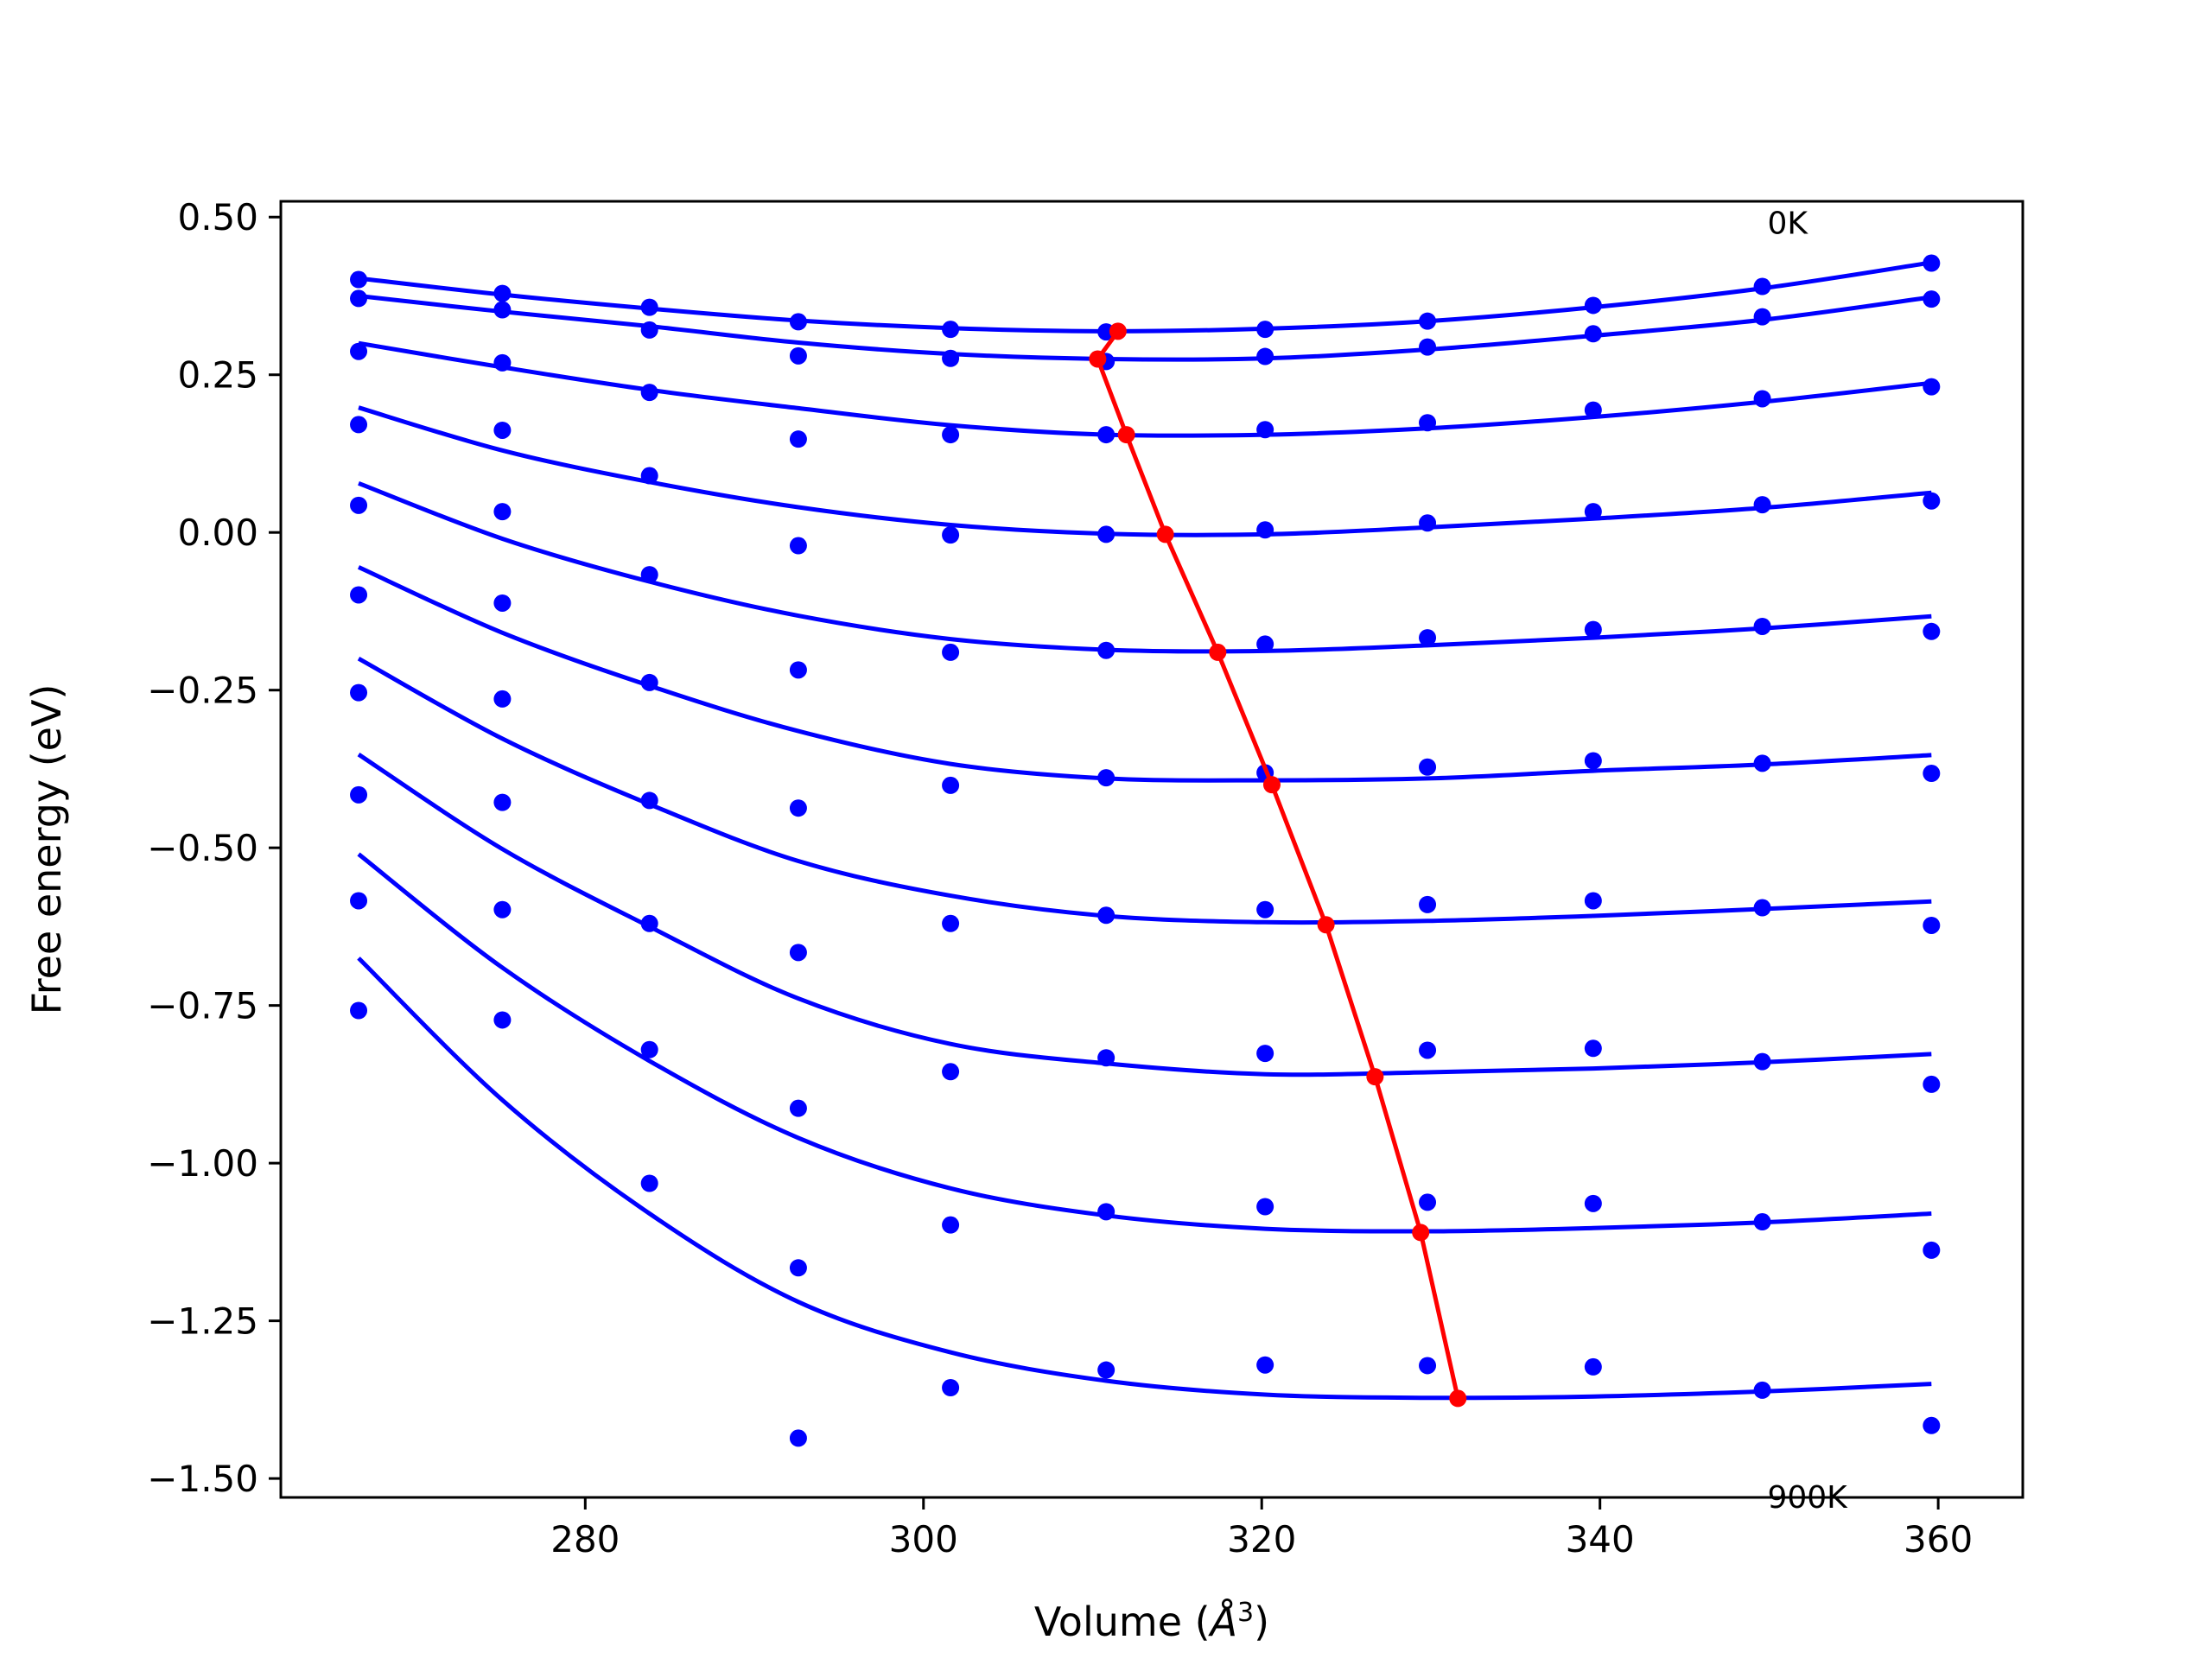 The height and width of the screenshot is (1659, 2212). What do you see at coordinates (1277, 864) in the screenshot?
I see `minima-line` at bounding box center [1277, 864].